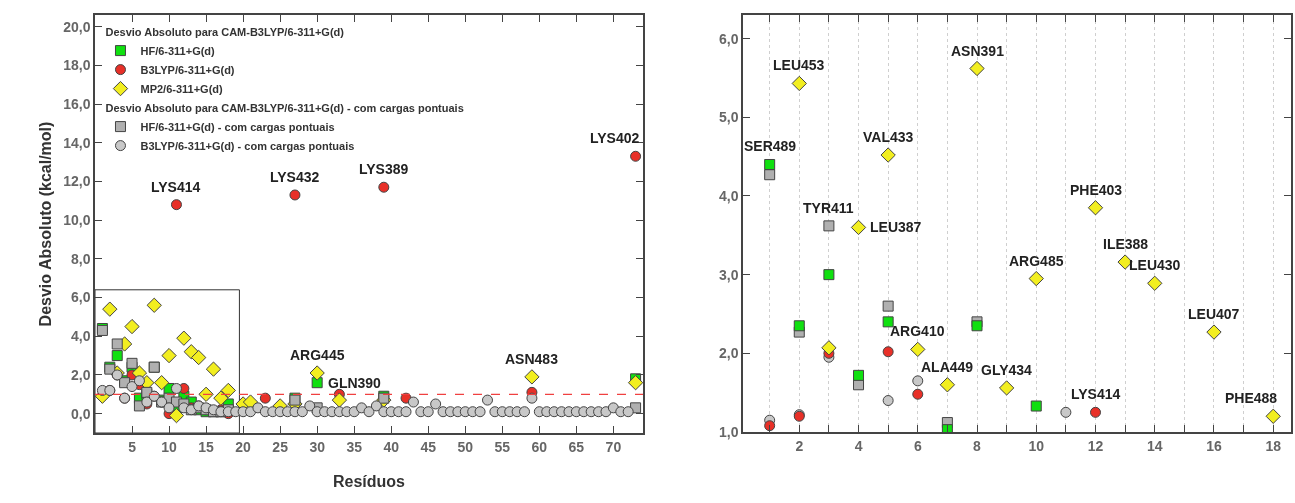  I want to click on y-tick-label: 1,0, so click(728, 431).